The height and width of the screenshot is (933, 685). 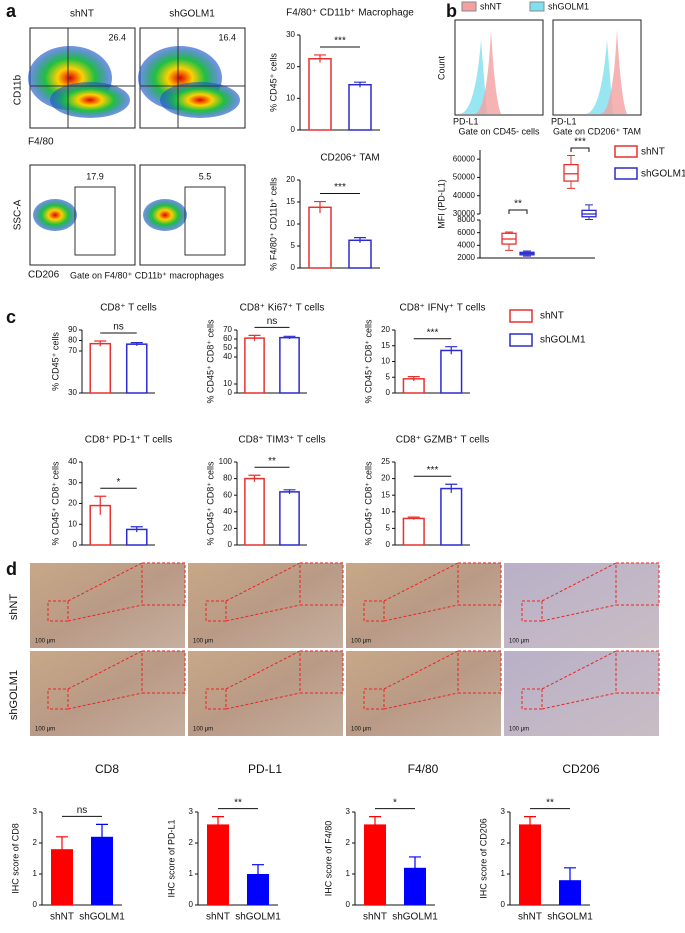 What do you see at coordinates (238, 802) in the screenshot?
I see `significance: **` at bounding box center [238, 802].